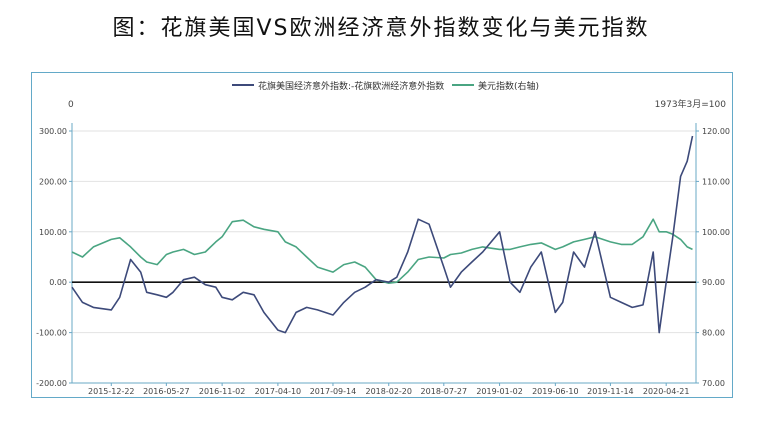 The height and width of the screenshot is (422, 762). I want to click on page-title: 图：花旗美国VS欧洲经济意外指数变化与美元指数, so click(381, 28).